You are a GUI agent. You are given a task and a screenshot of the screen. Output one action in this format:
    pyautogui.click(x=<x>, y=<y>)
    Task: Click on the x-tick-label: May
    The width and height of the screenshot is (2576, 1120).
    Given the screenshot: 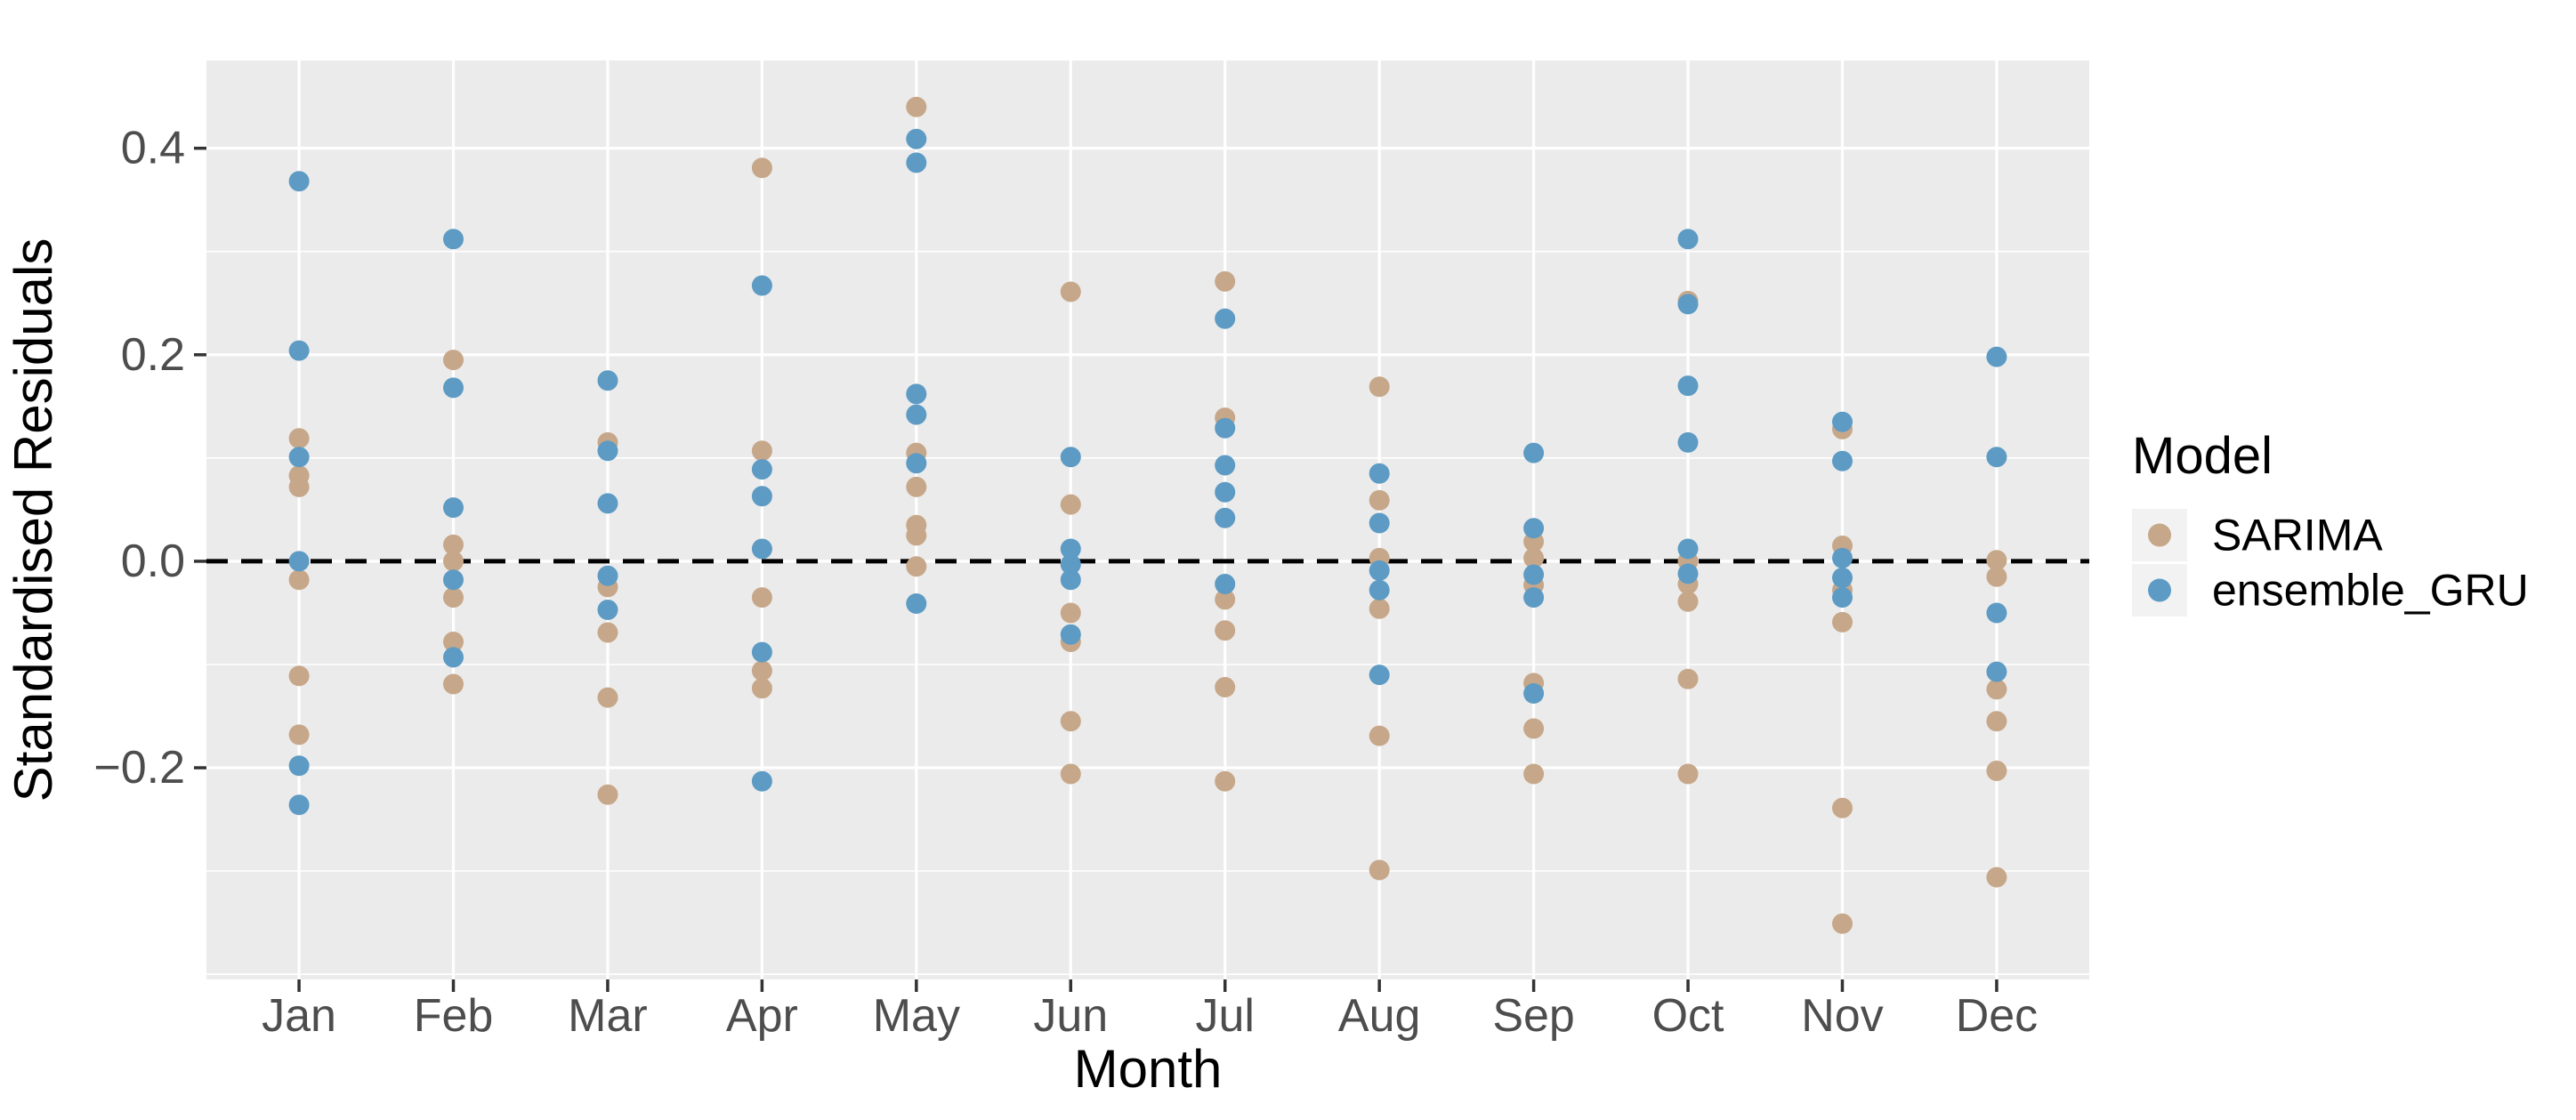 What is the action you would take?
    pyautogui.click(x=916, y=1016)
    